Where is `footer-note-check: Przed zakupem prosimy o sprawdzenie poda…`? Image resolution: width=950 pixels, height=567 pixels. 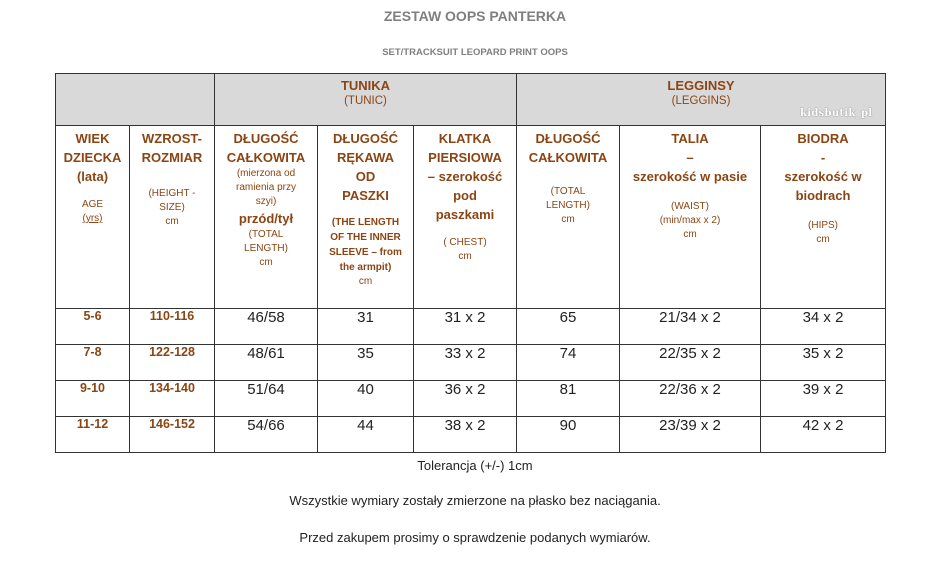 footer-note-check: Przed zakupem prosimy o sprawdzenie poda… is located at coordinates (475, 537).